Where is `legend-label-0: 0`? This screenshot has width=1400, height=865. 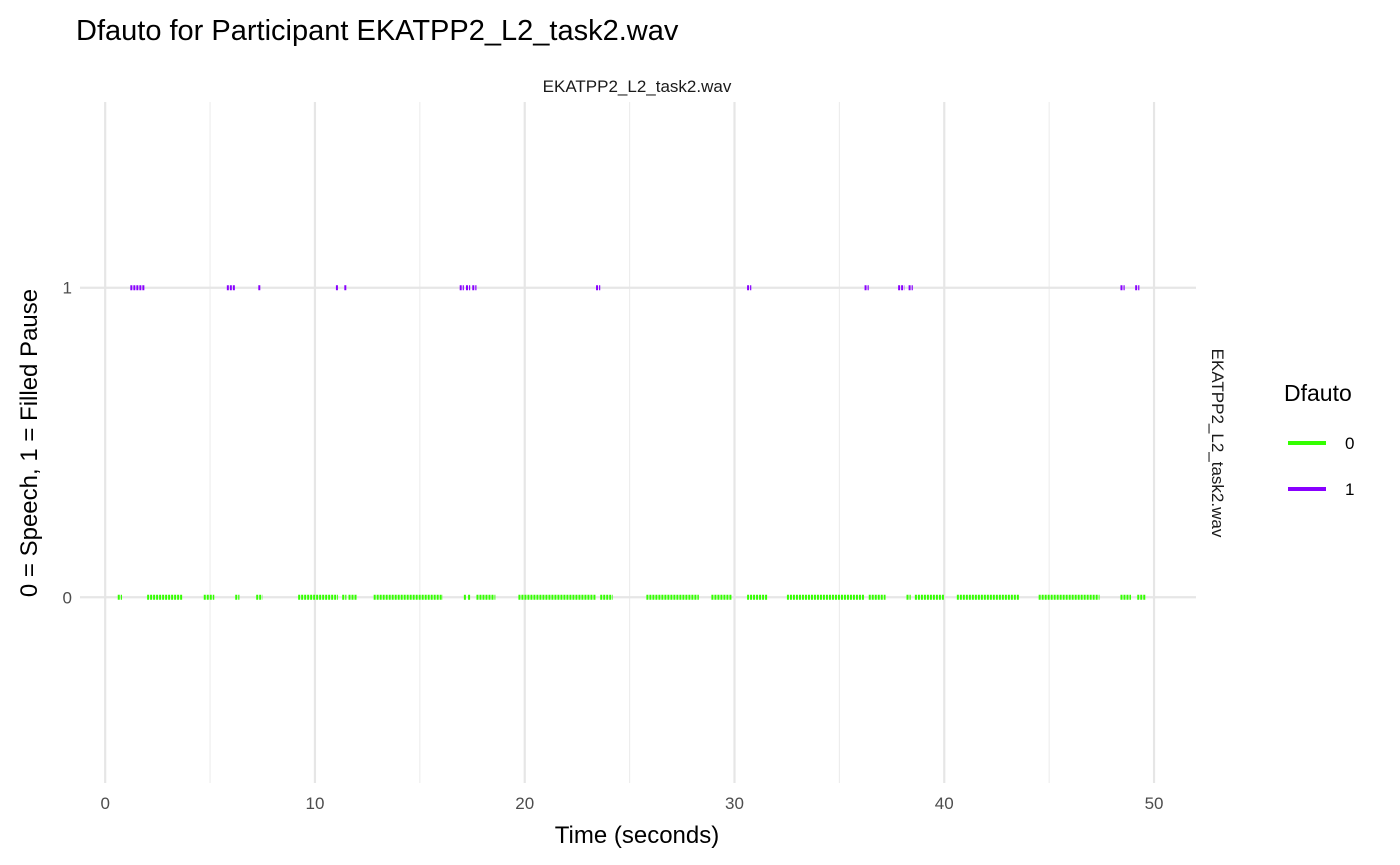 legend-label-0: 0 is located at coordinates (1349, 443).